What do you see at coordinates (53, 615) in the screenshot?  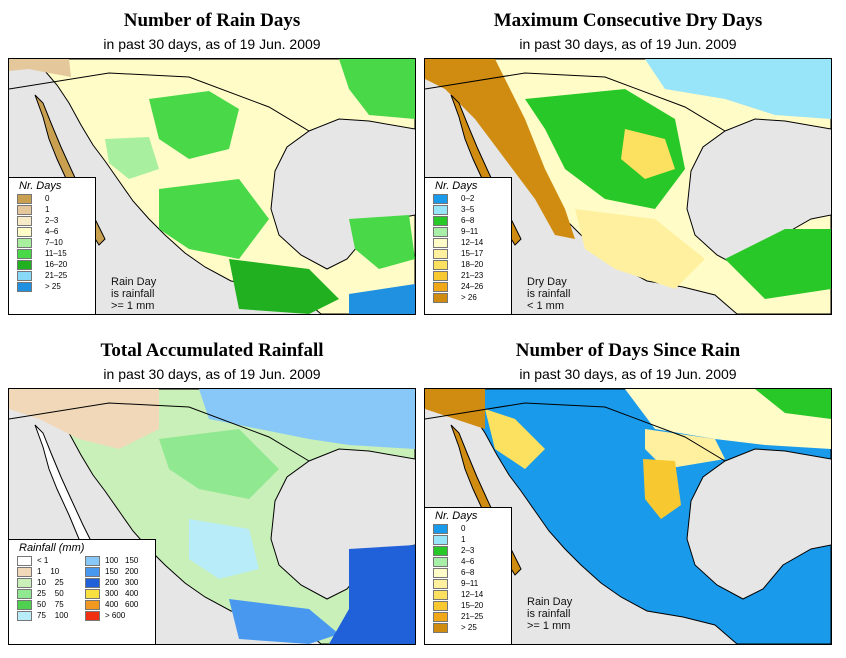 I see `legend-label: 75 100` at bounding box center [53, 615].